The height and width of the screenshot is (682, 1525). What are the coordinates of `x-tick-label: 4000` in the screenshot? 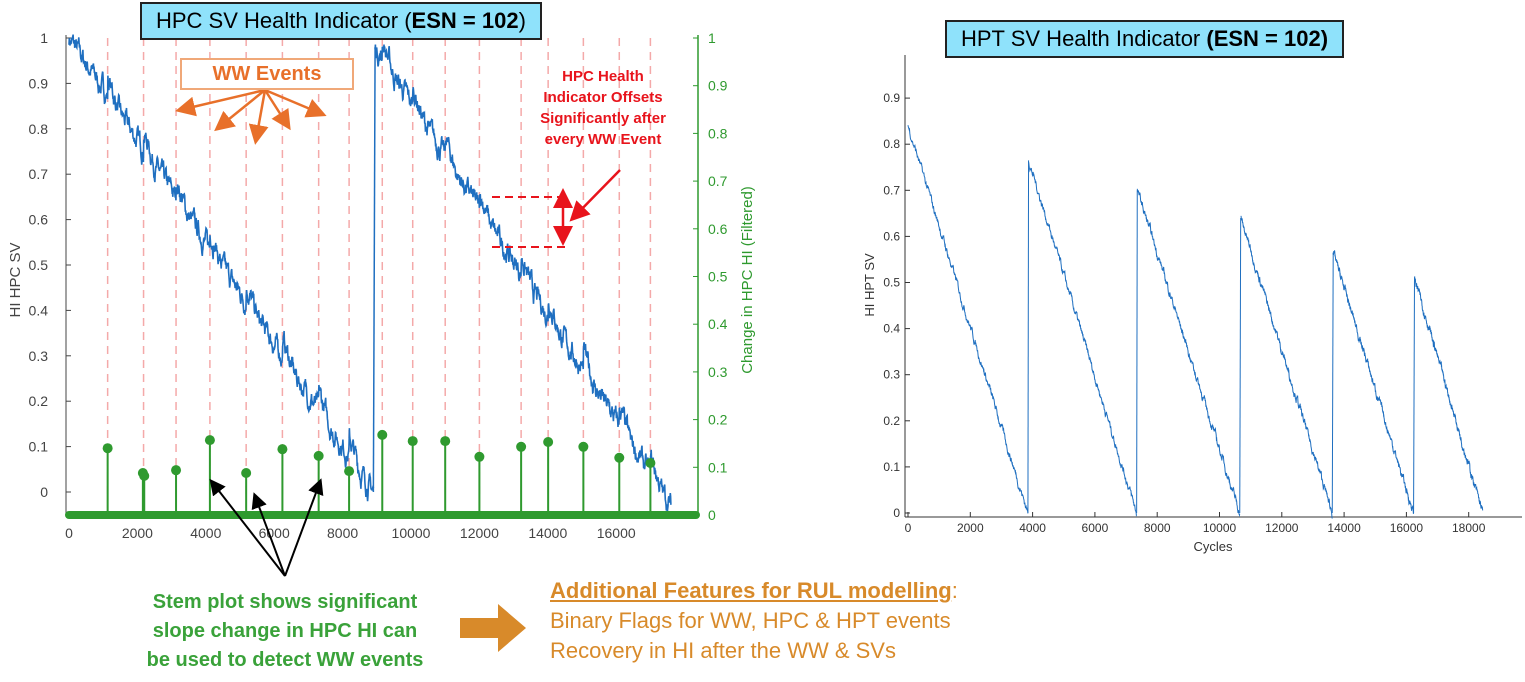 It's located at (205, 533).